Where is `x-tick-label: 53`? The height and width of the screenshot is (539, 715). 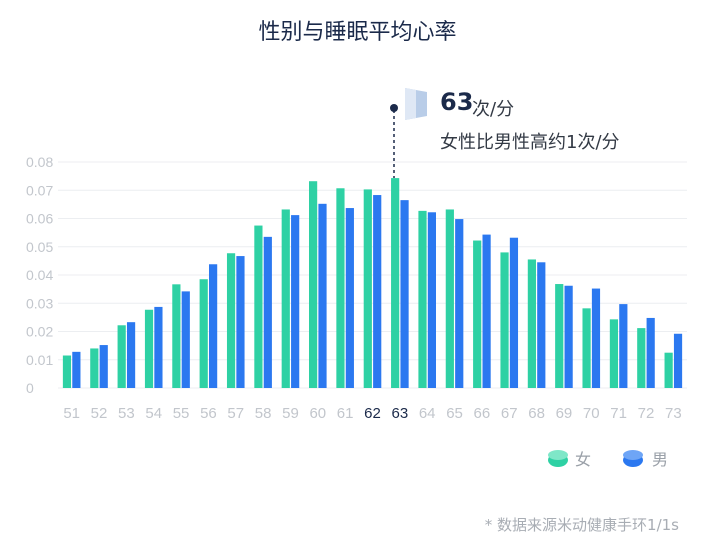 x-tick-label: 53 is located at coordinates (126, 413).